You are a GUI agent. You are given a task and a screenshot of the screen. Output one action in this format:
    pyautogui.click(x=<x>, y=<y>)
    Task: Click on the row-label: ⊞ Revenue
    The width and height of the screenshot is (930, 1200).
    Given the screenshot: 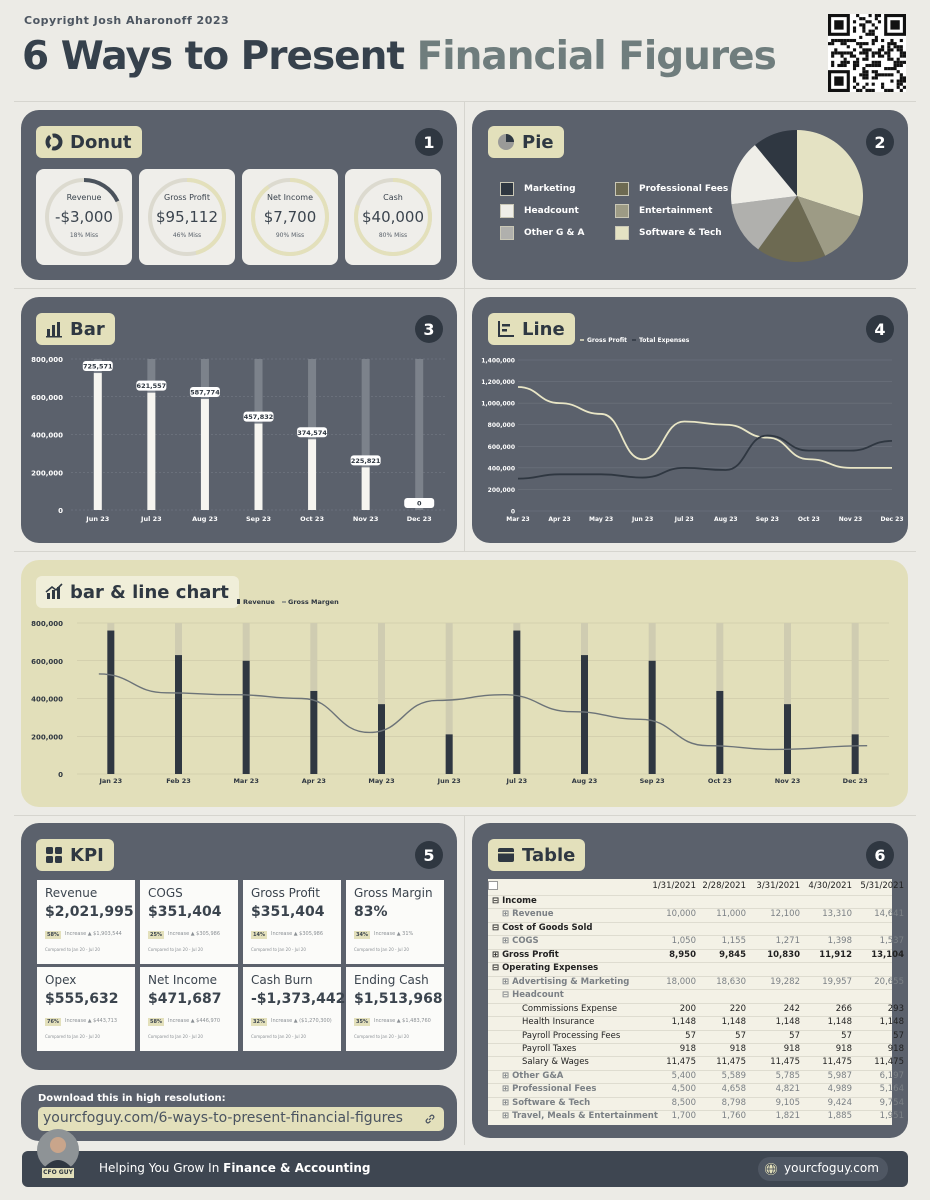 What is the action you would take?
    pyautogui.click(x=528, y=914)
    